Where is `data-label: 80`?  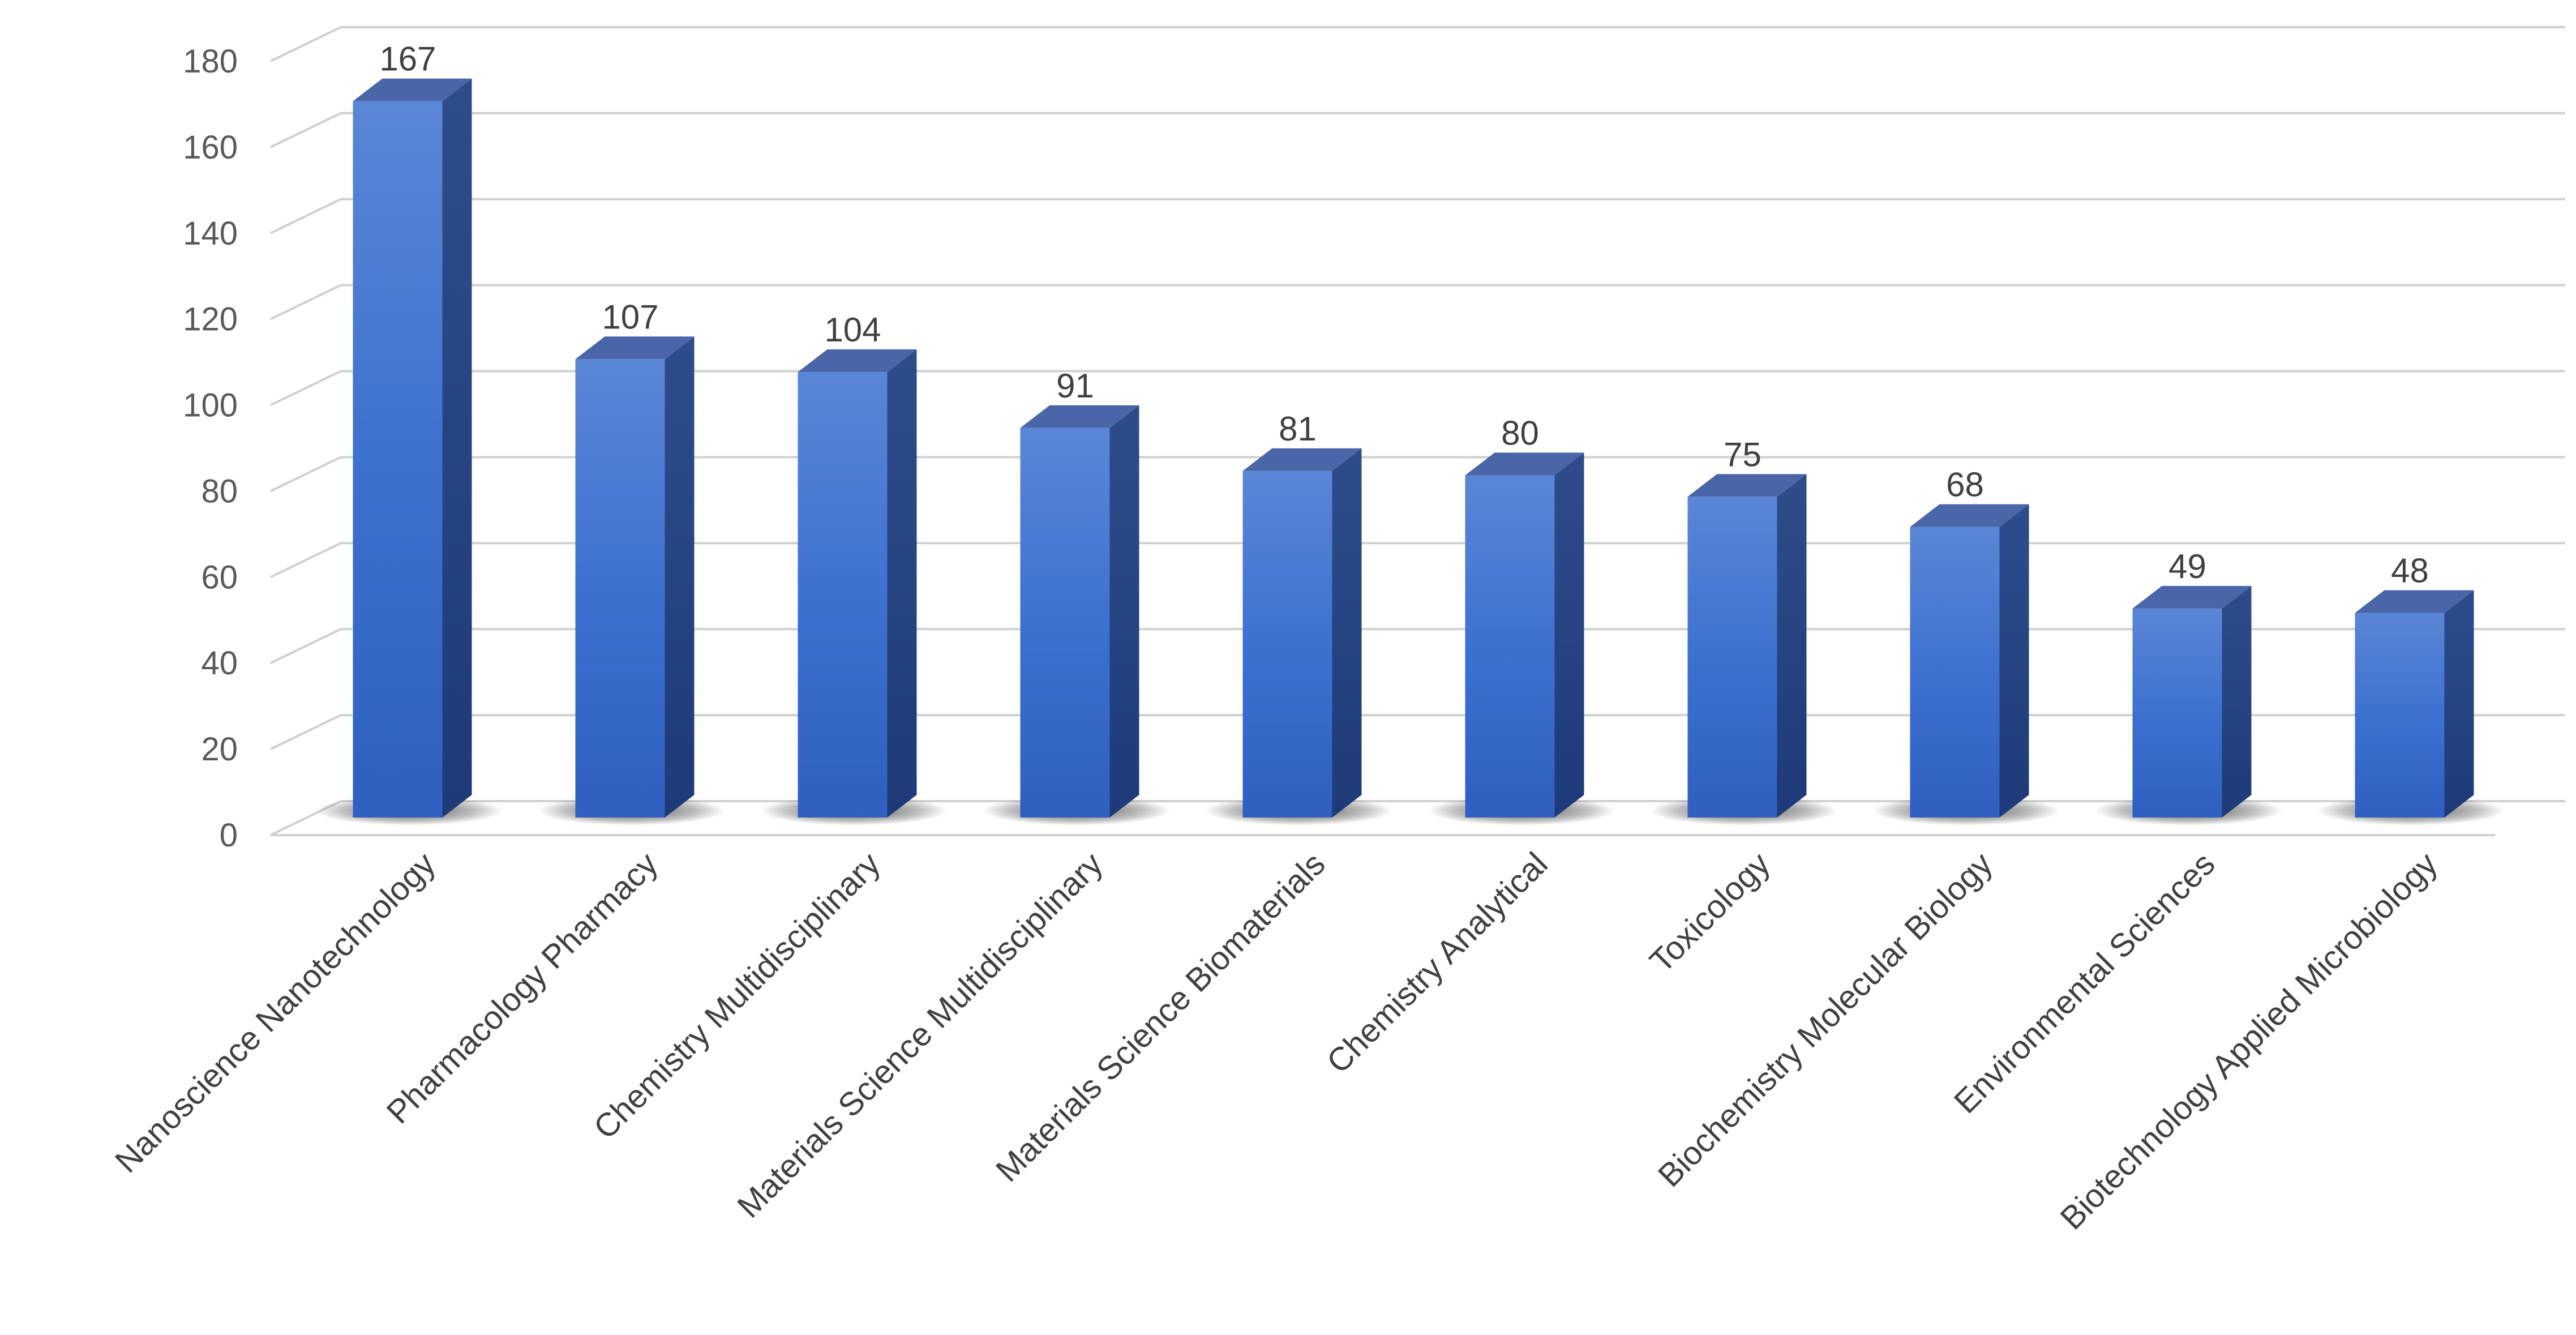 data-label: 80 is located at coordinates (1520, 433).